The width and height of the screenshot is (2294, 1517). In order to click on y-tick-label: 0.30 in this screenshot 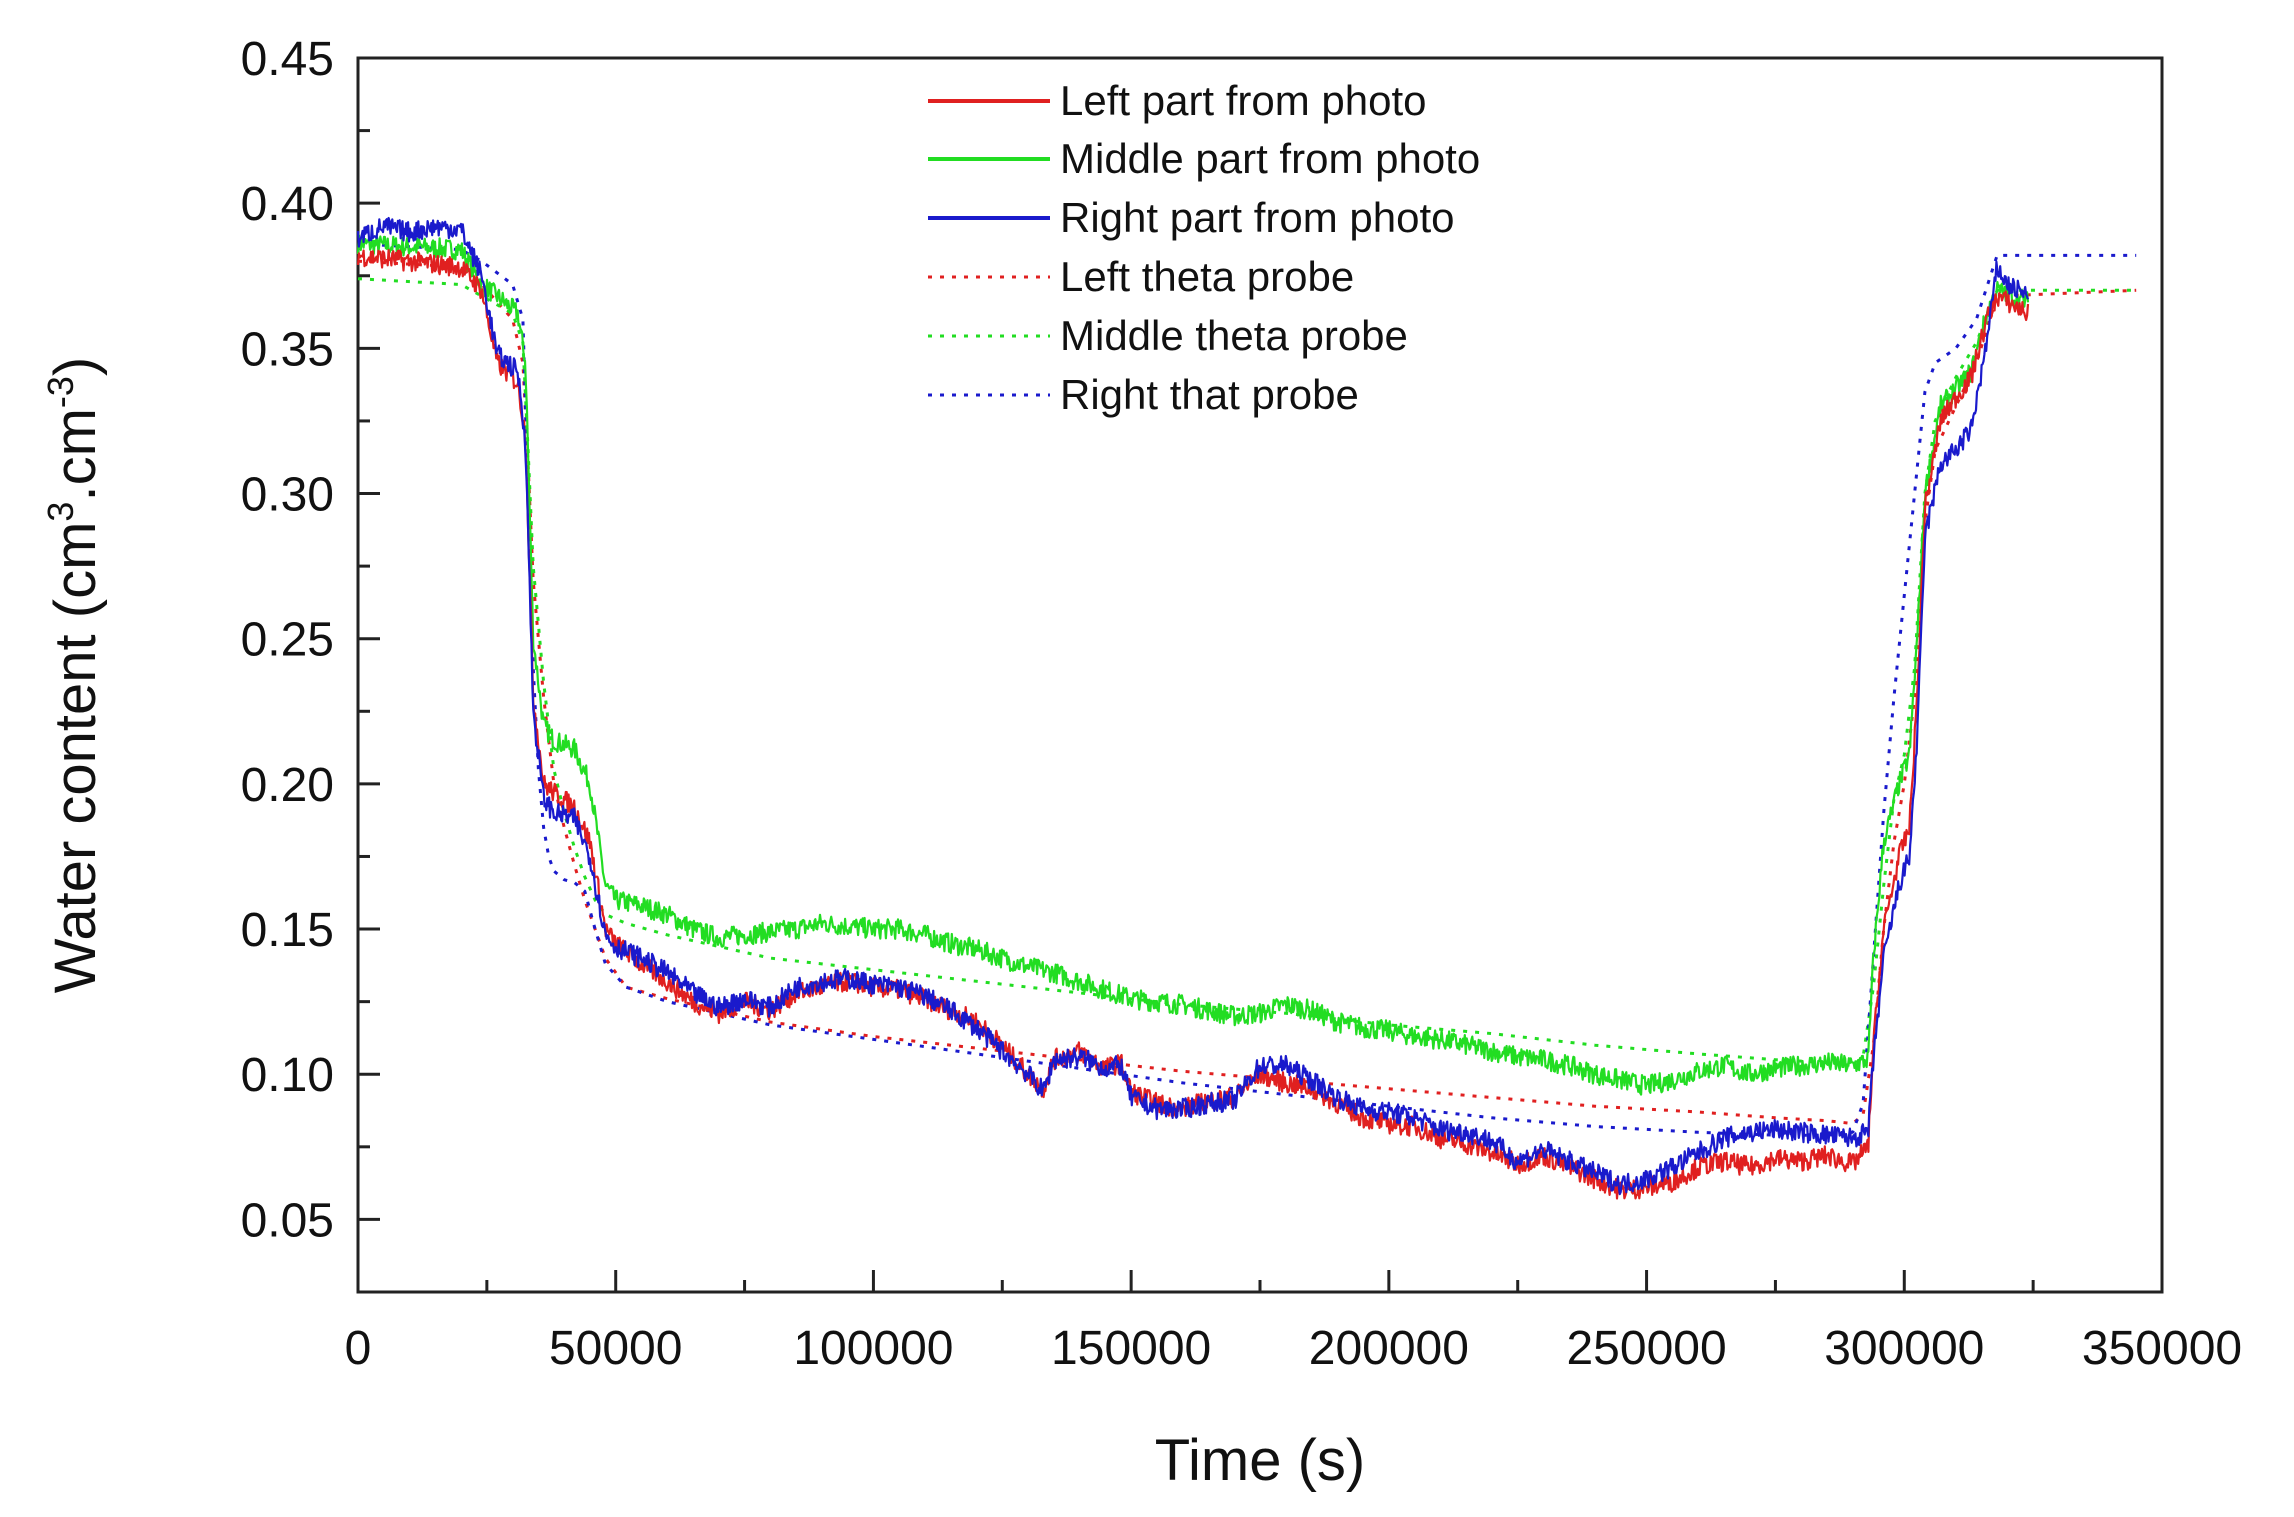, I will do `click(287, 495)`.